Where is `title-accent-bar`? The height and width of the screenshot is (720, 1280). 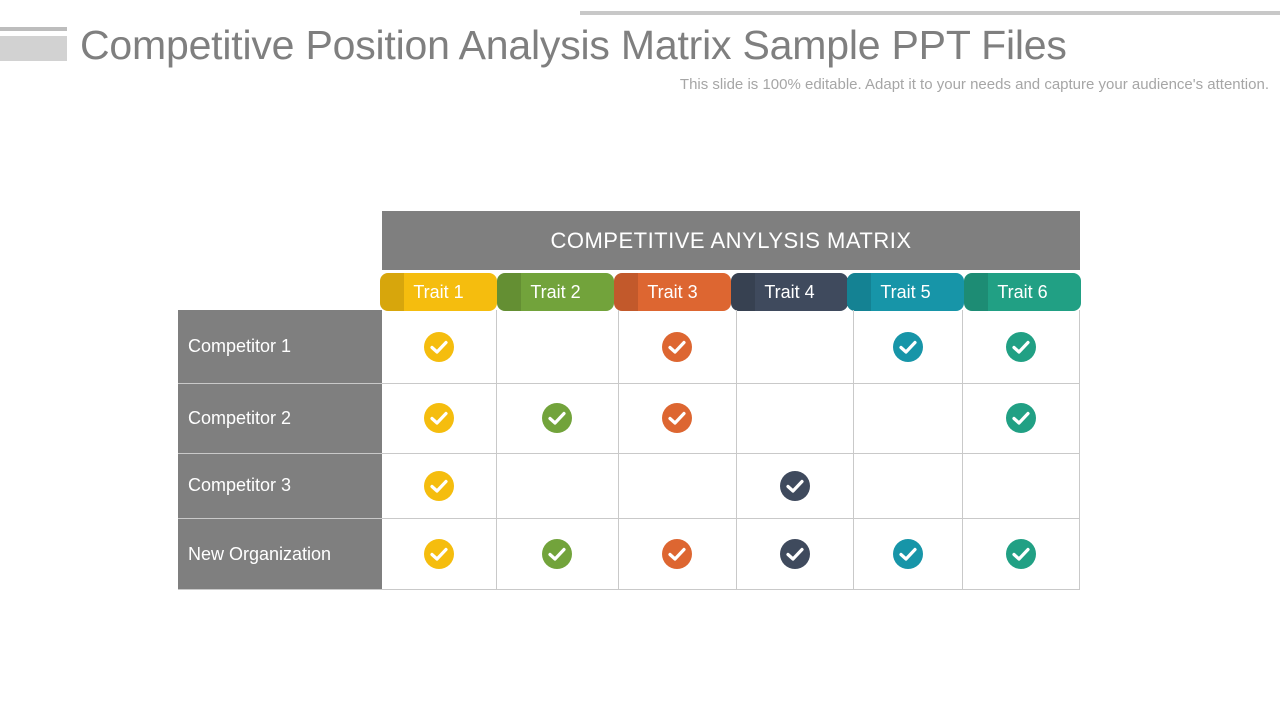
title-accent-bar is located at coordinates (33, 44).